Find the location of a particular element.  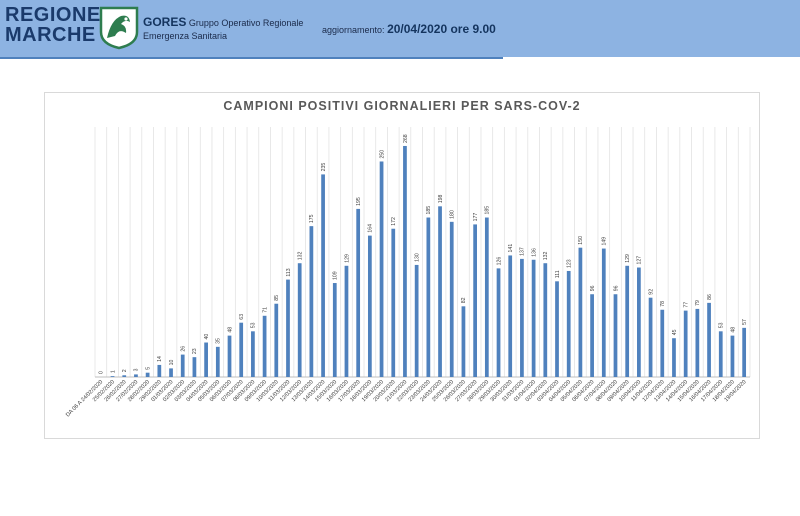

data-label: 180 is located at coordinates (453, 214).